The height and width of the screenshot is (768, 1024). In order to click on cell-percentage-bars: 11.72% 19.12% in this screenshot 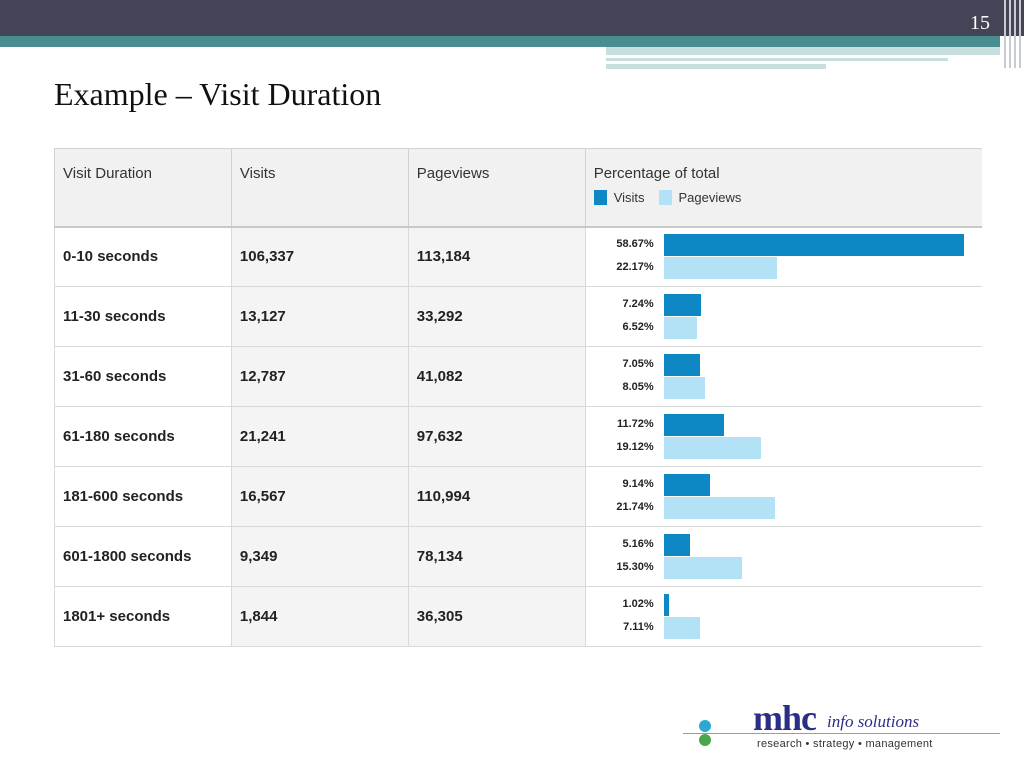, I will do `click(783, 436)`.